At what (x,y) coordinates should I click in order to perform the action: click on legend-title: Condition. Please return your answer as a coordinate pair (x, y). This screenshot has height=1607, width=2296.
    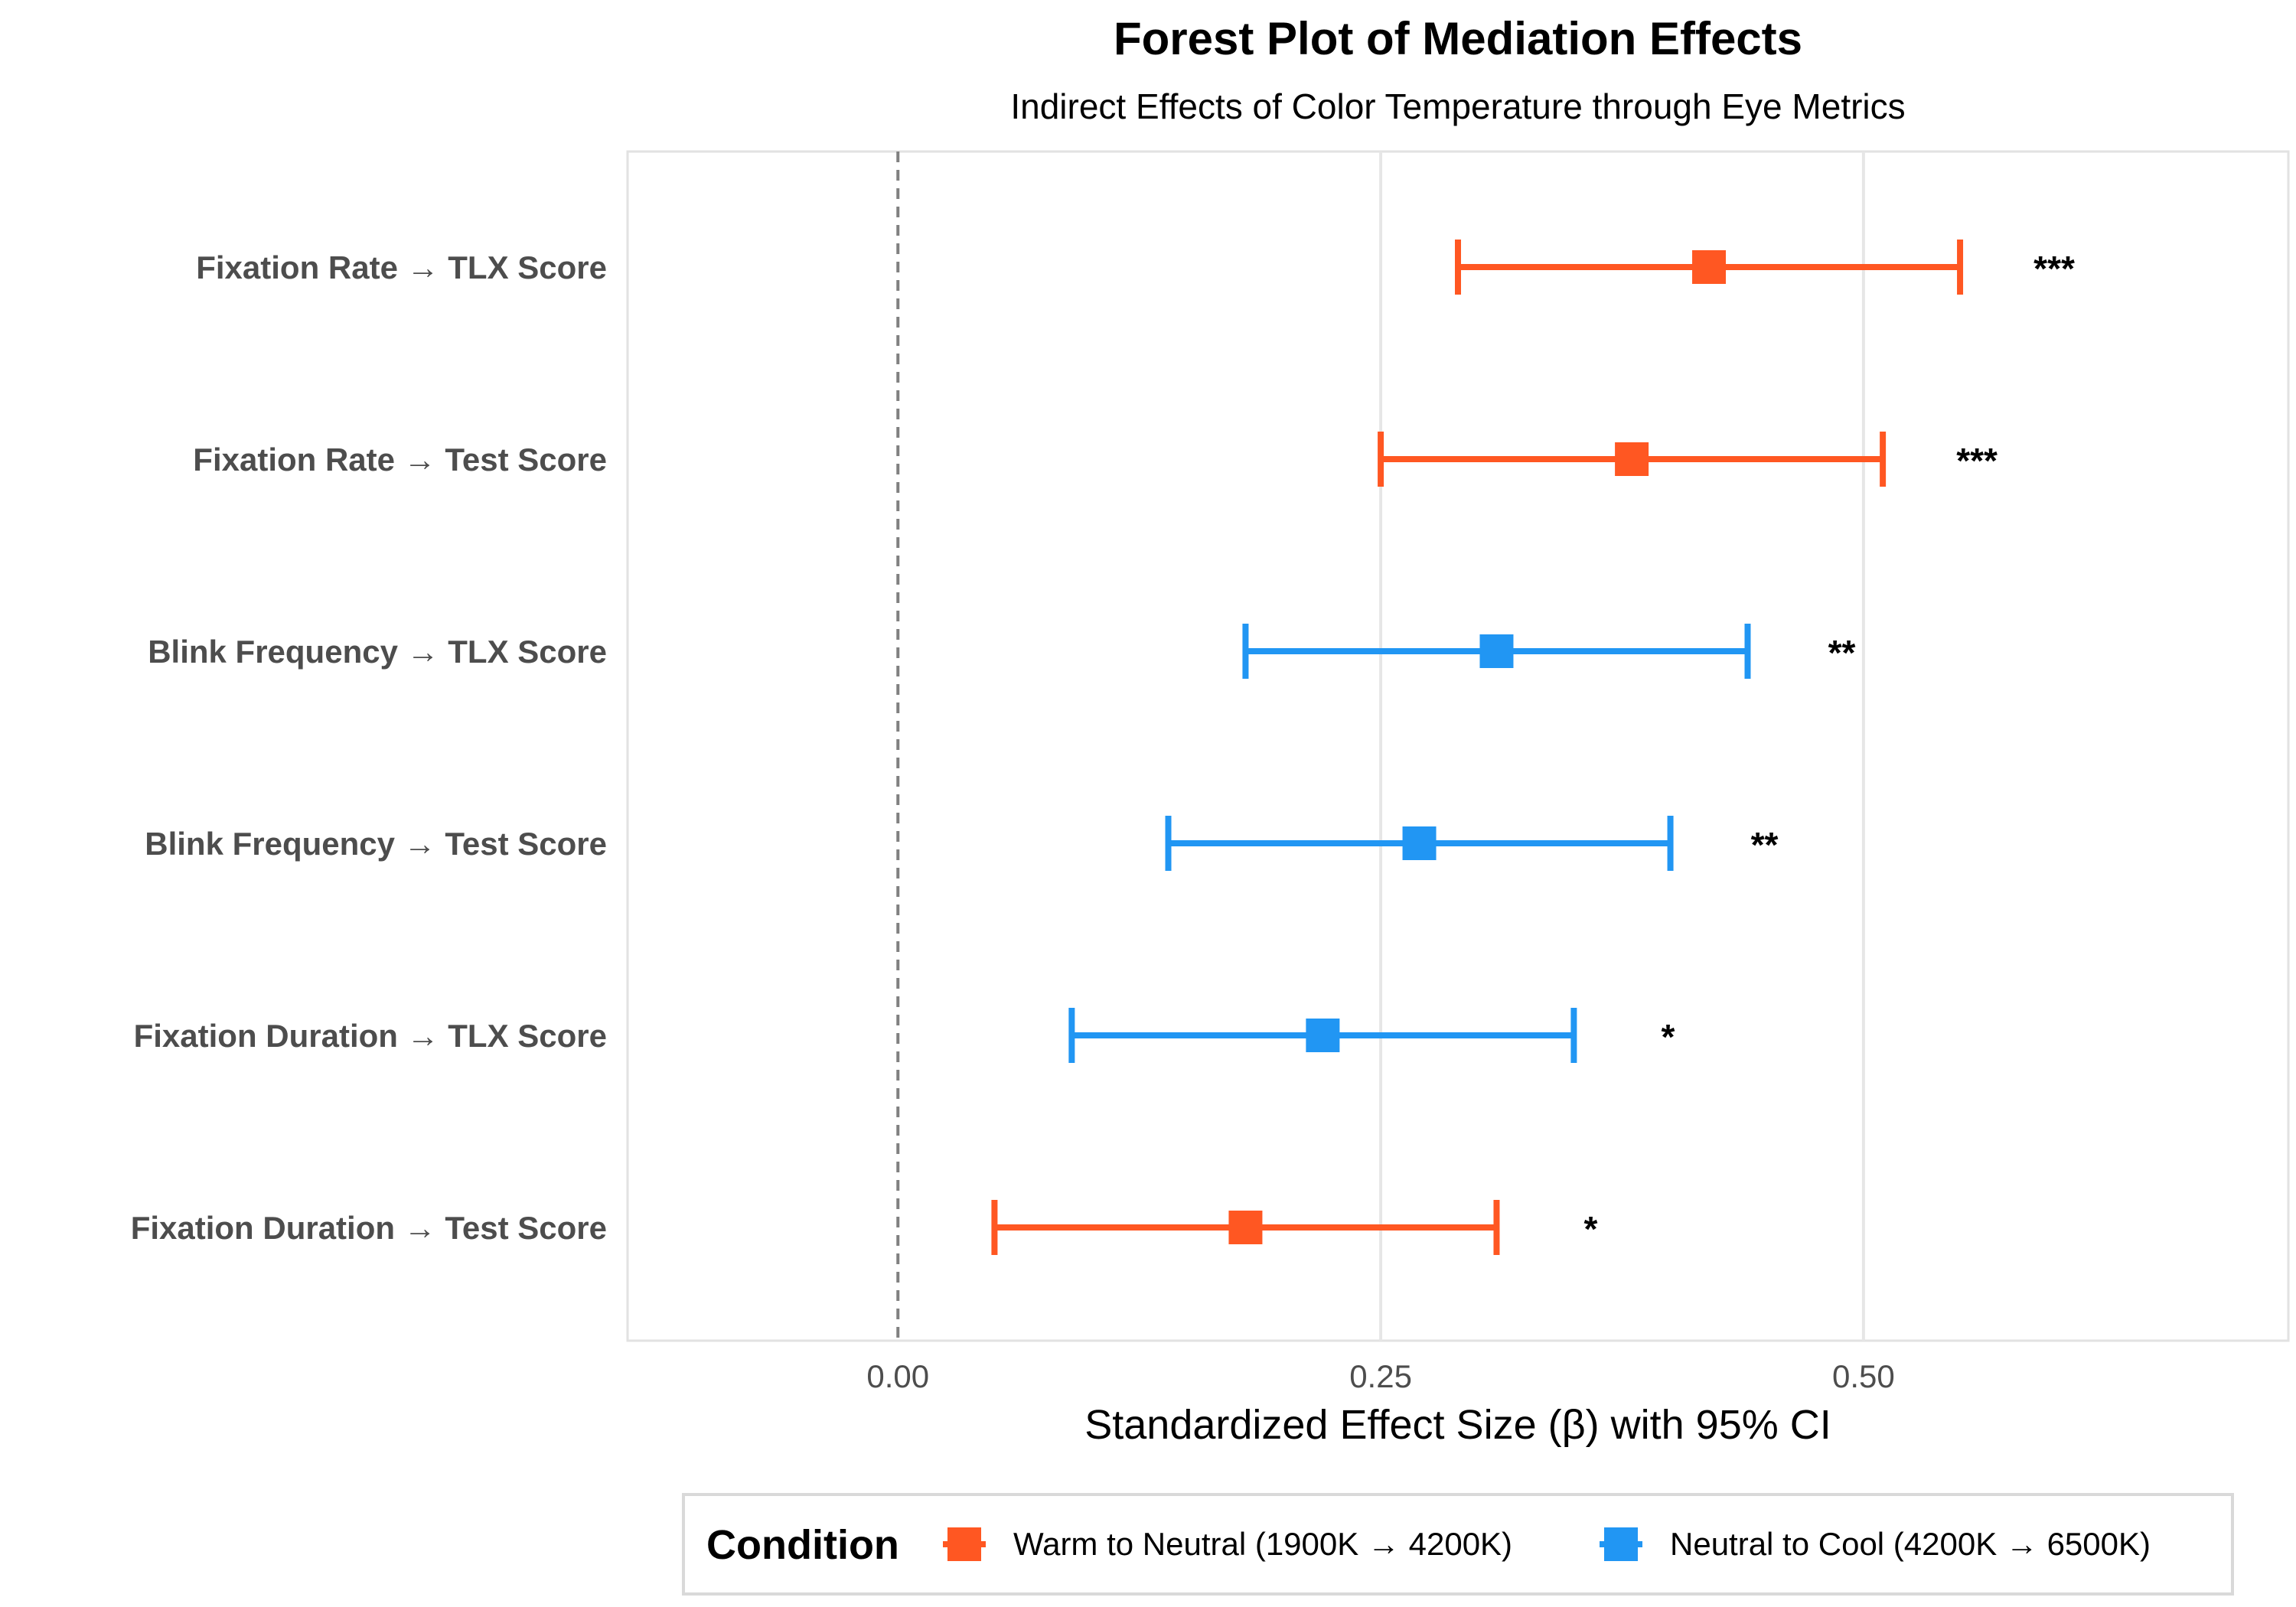
    Looking at the image, I should click on (802, 1545).